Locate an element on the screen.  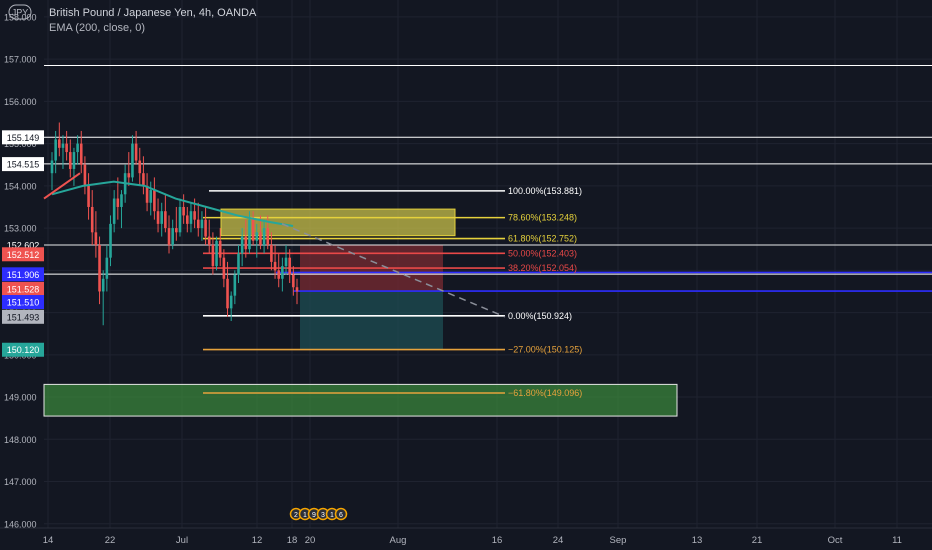
x-tick-label: 20 is located at coordinates (310, 540).